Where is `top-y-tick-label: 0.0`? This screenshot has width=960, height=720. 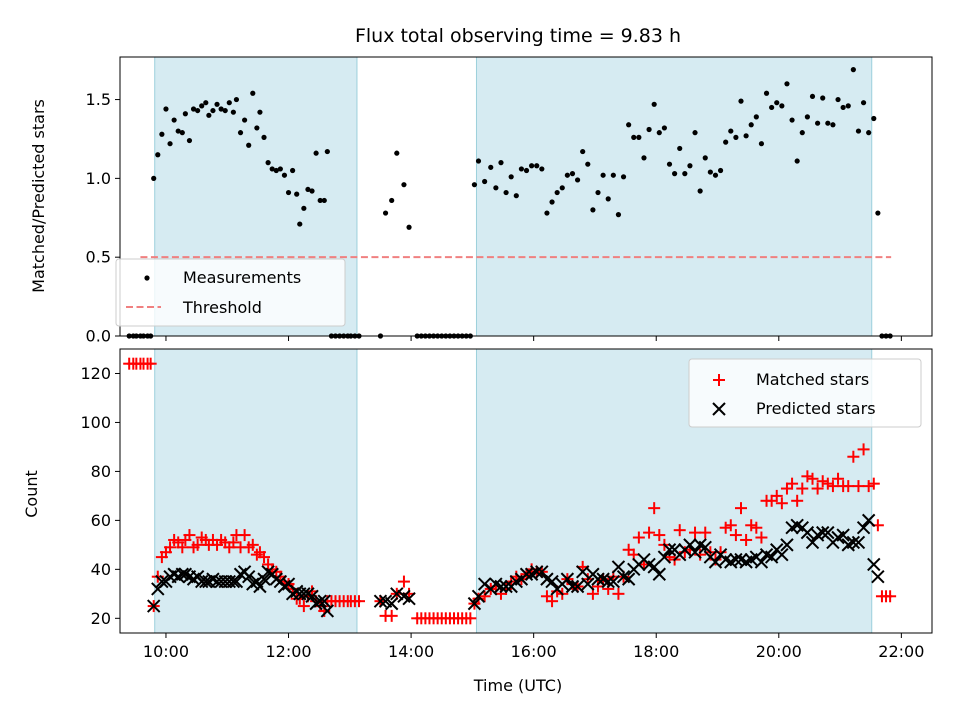 top-y-tick-label: 0.0 is located at coordinates (98, 336).